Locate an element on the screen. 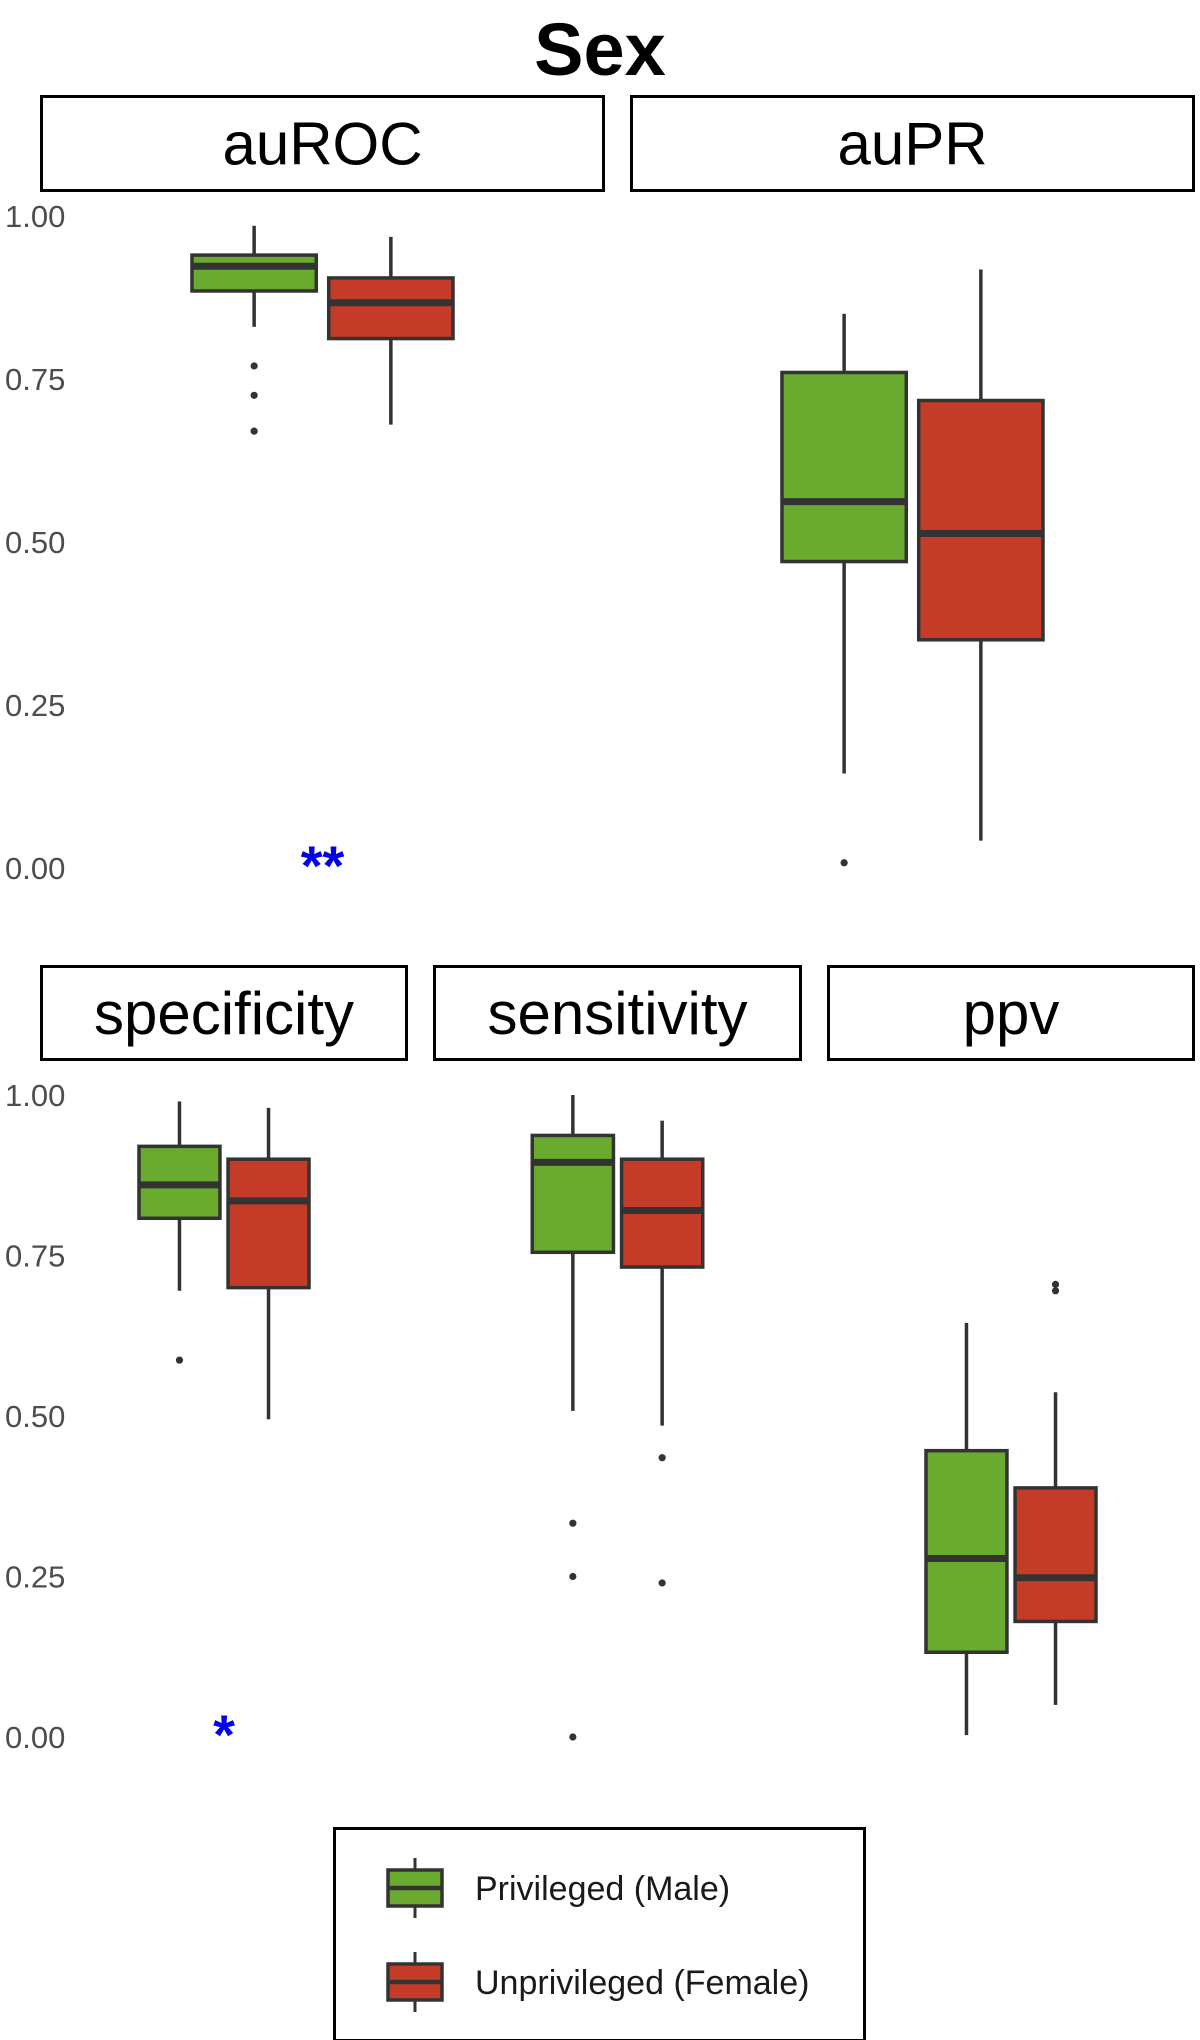  legend-box is located at coordinates (599, 1933).